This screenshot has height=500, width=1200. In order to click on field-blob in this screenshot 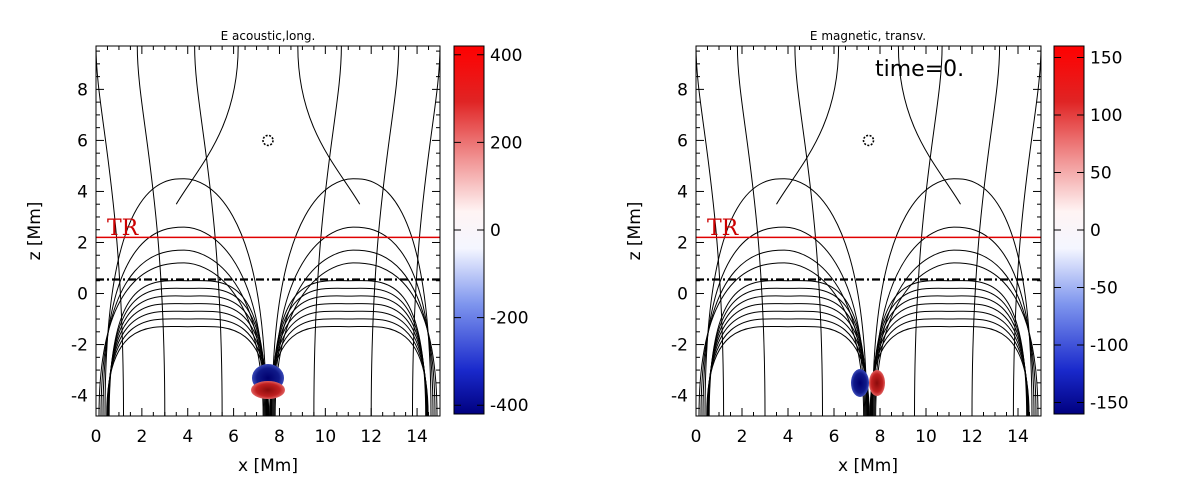, I will do `click(868, 383)`.